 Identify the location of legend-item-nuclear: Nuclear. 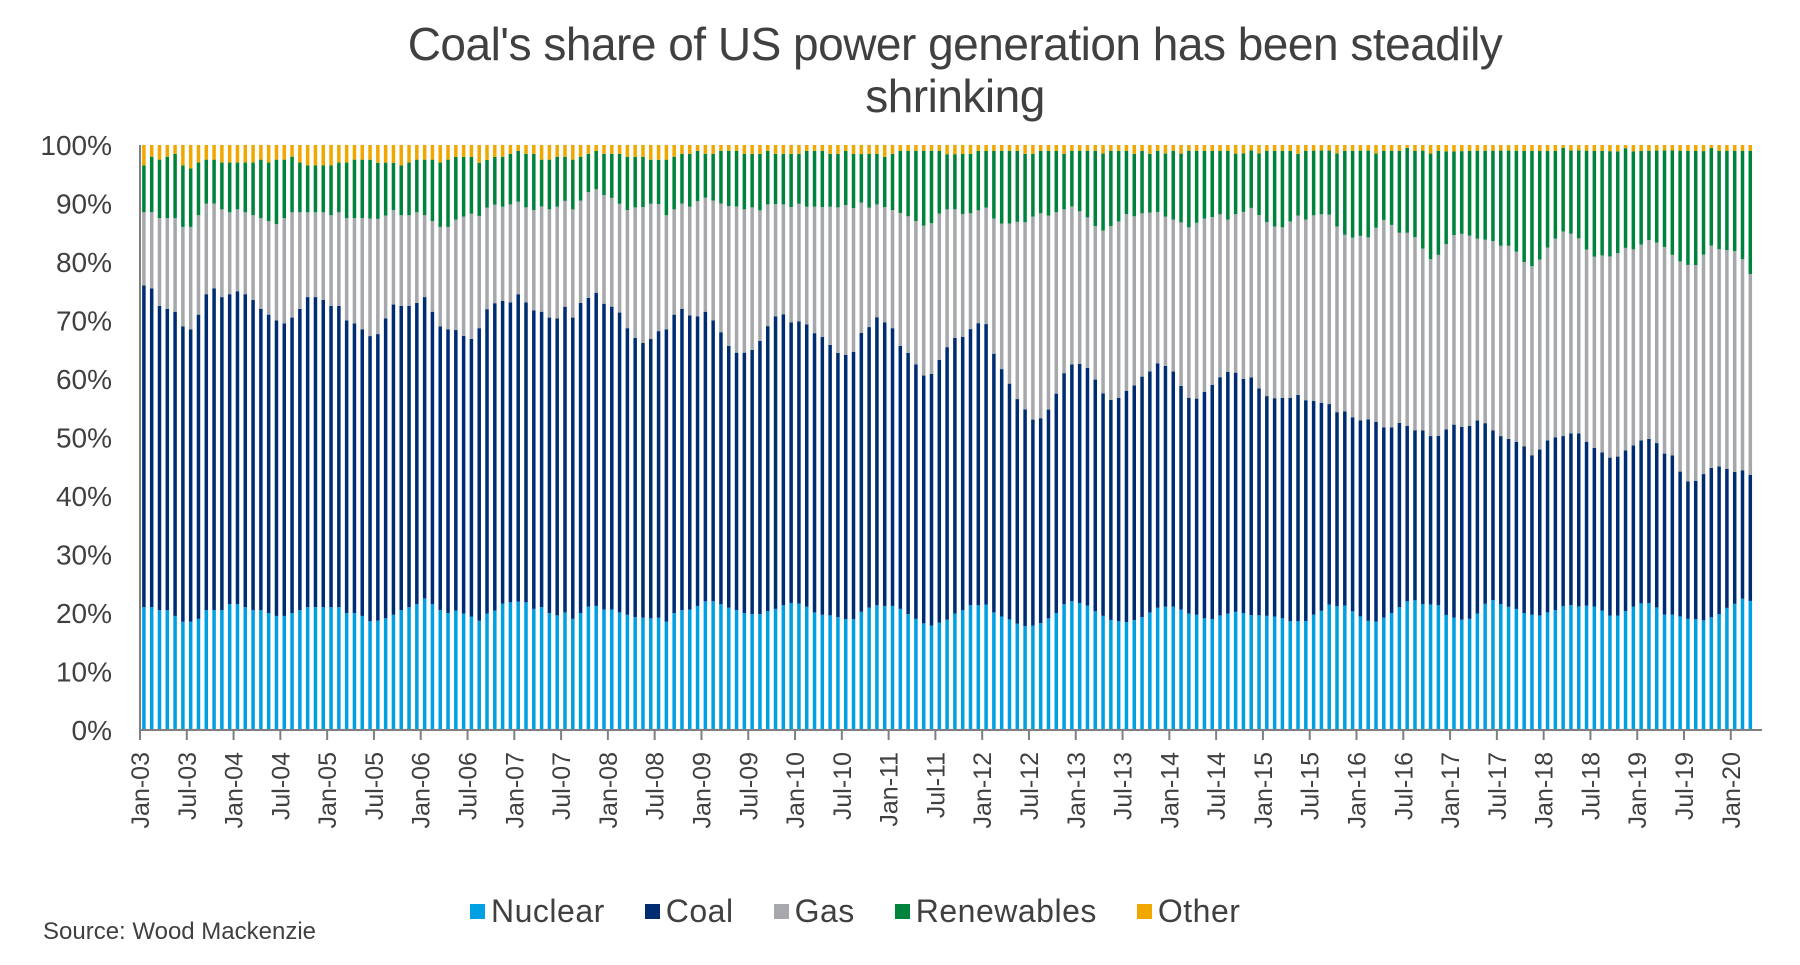
(537, 911).